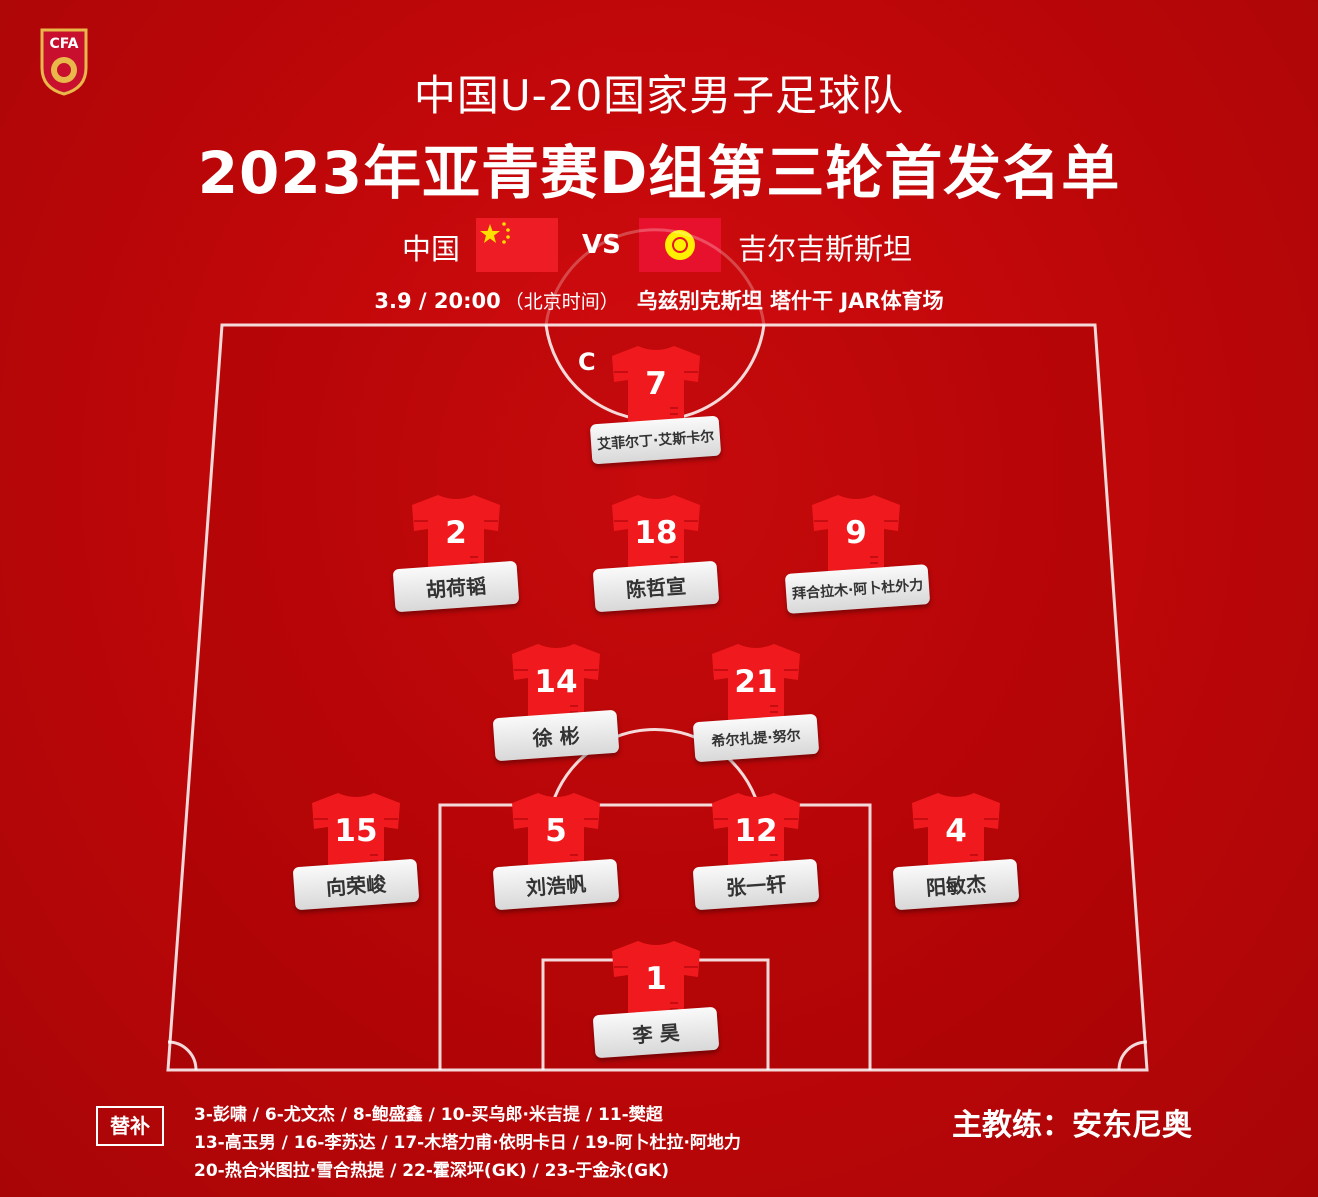 Image resolution: width=1318 pixels, height=1197 pixels. What do you see at coordinates (656, 586) in the screenshot?
I see `player-name: 陈哲宣` at bounding box center [656, 586].